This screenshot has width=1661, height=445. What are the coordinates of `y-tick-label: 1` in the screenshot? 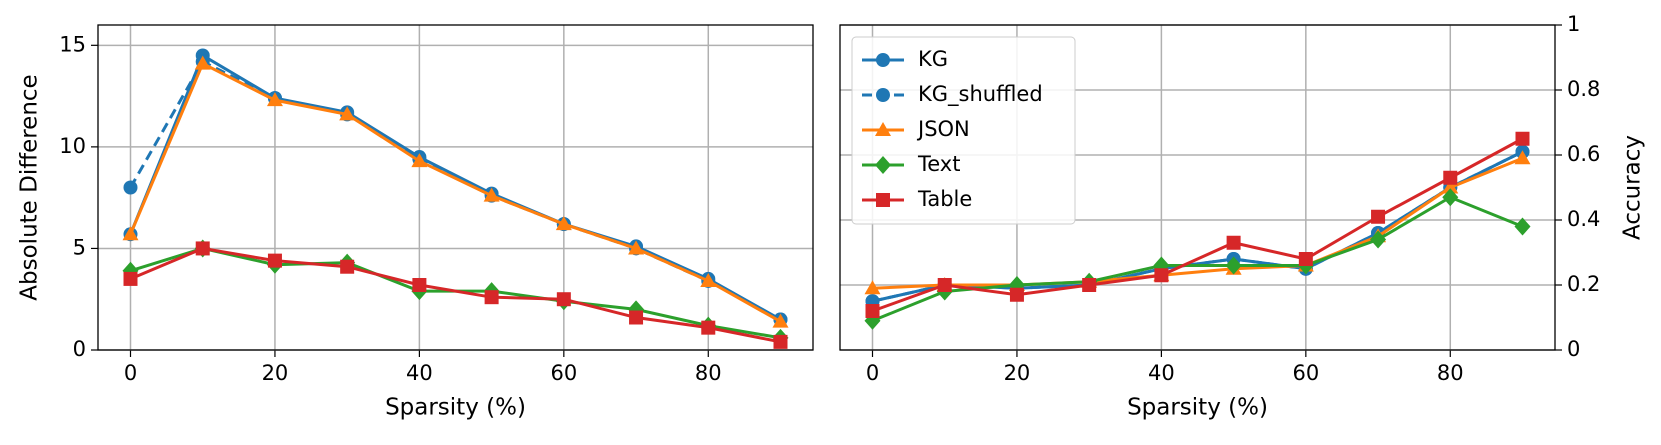 It's located at (1573, 24).